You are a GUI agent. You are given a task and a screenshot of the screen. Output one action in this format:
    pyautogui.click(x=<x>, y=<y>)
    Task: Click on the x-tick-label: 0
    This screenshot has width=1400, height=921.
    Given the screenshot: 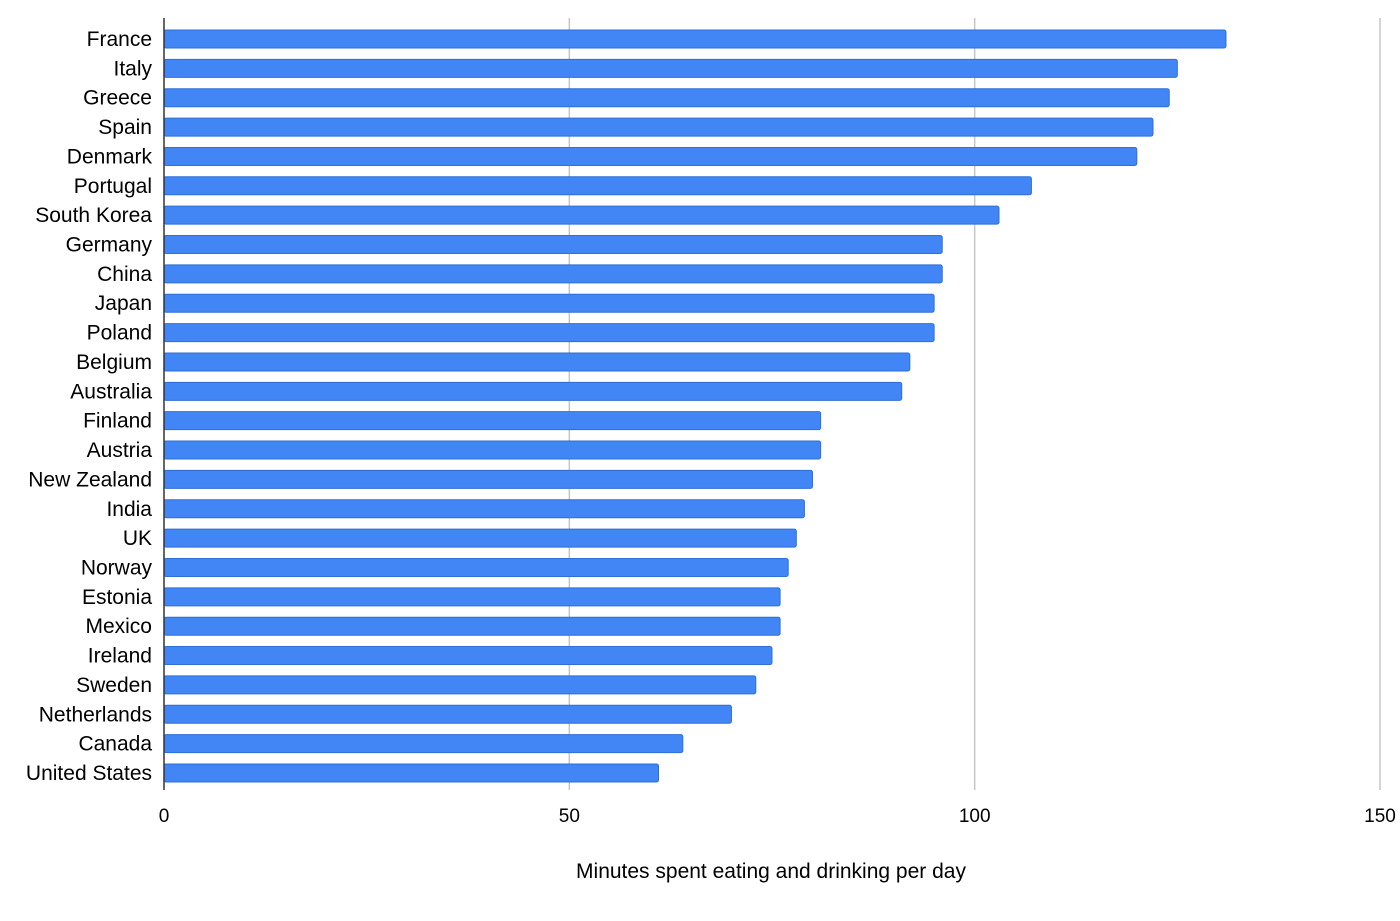 What is the action you would take?
    pyautogui.click(x=164, y=816)
    